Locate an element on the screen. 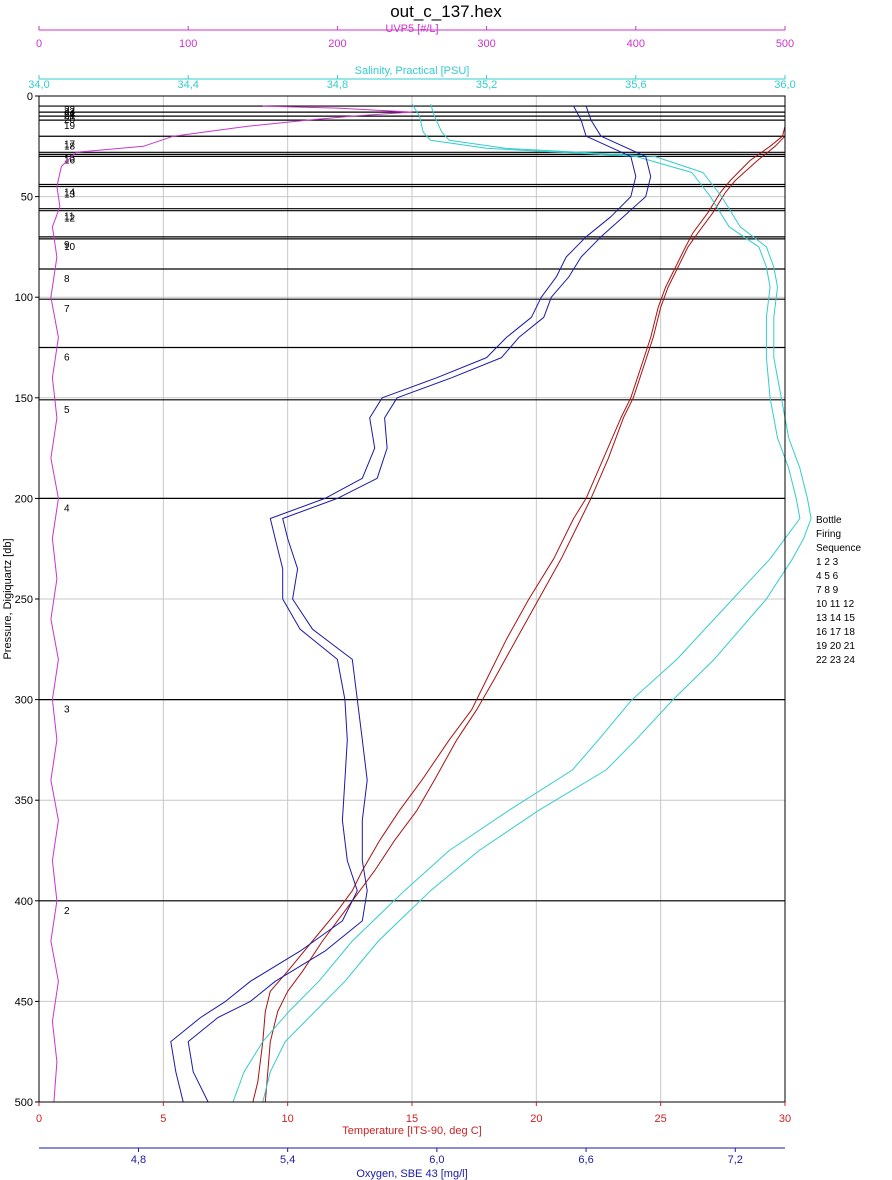 The height and width of the screenshot is (1180, 892). bottle-number-label: 6 is located at coordinates (67, 358).